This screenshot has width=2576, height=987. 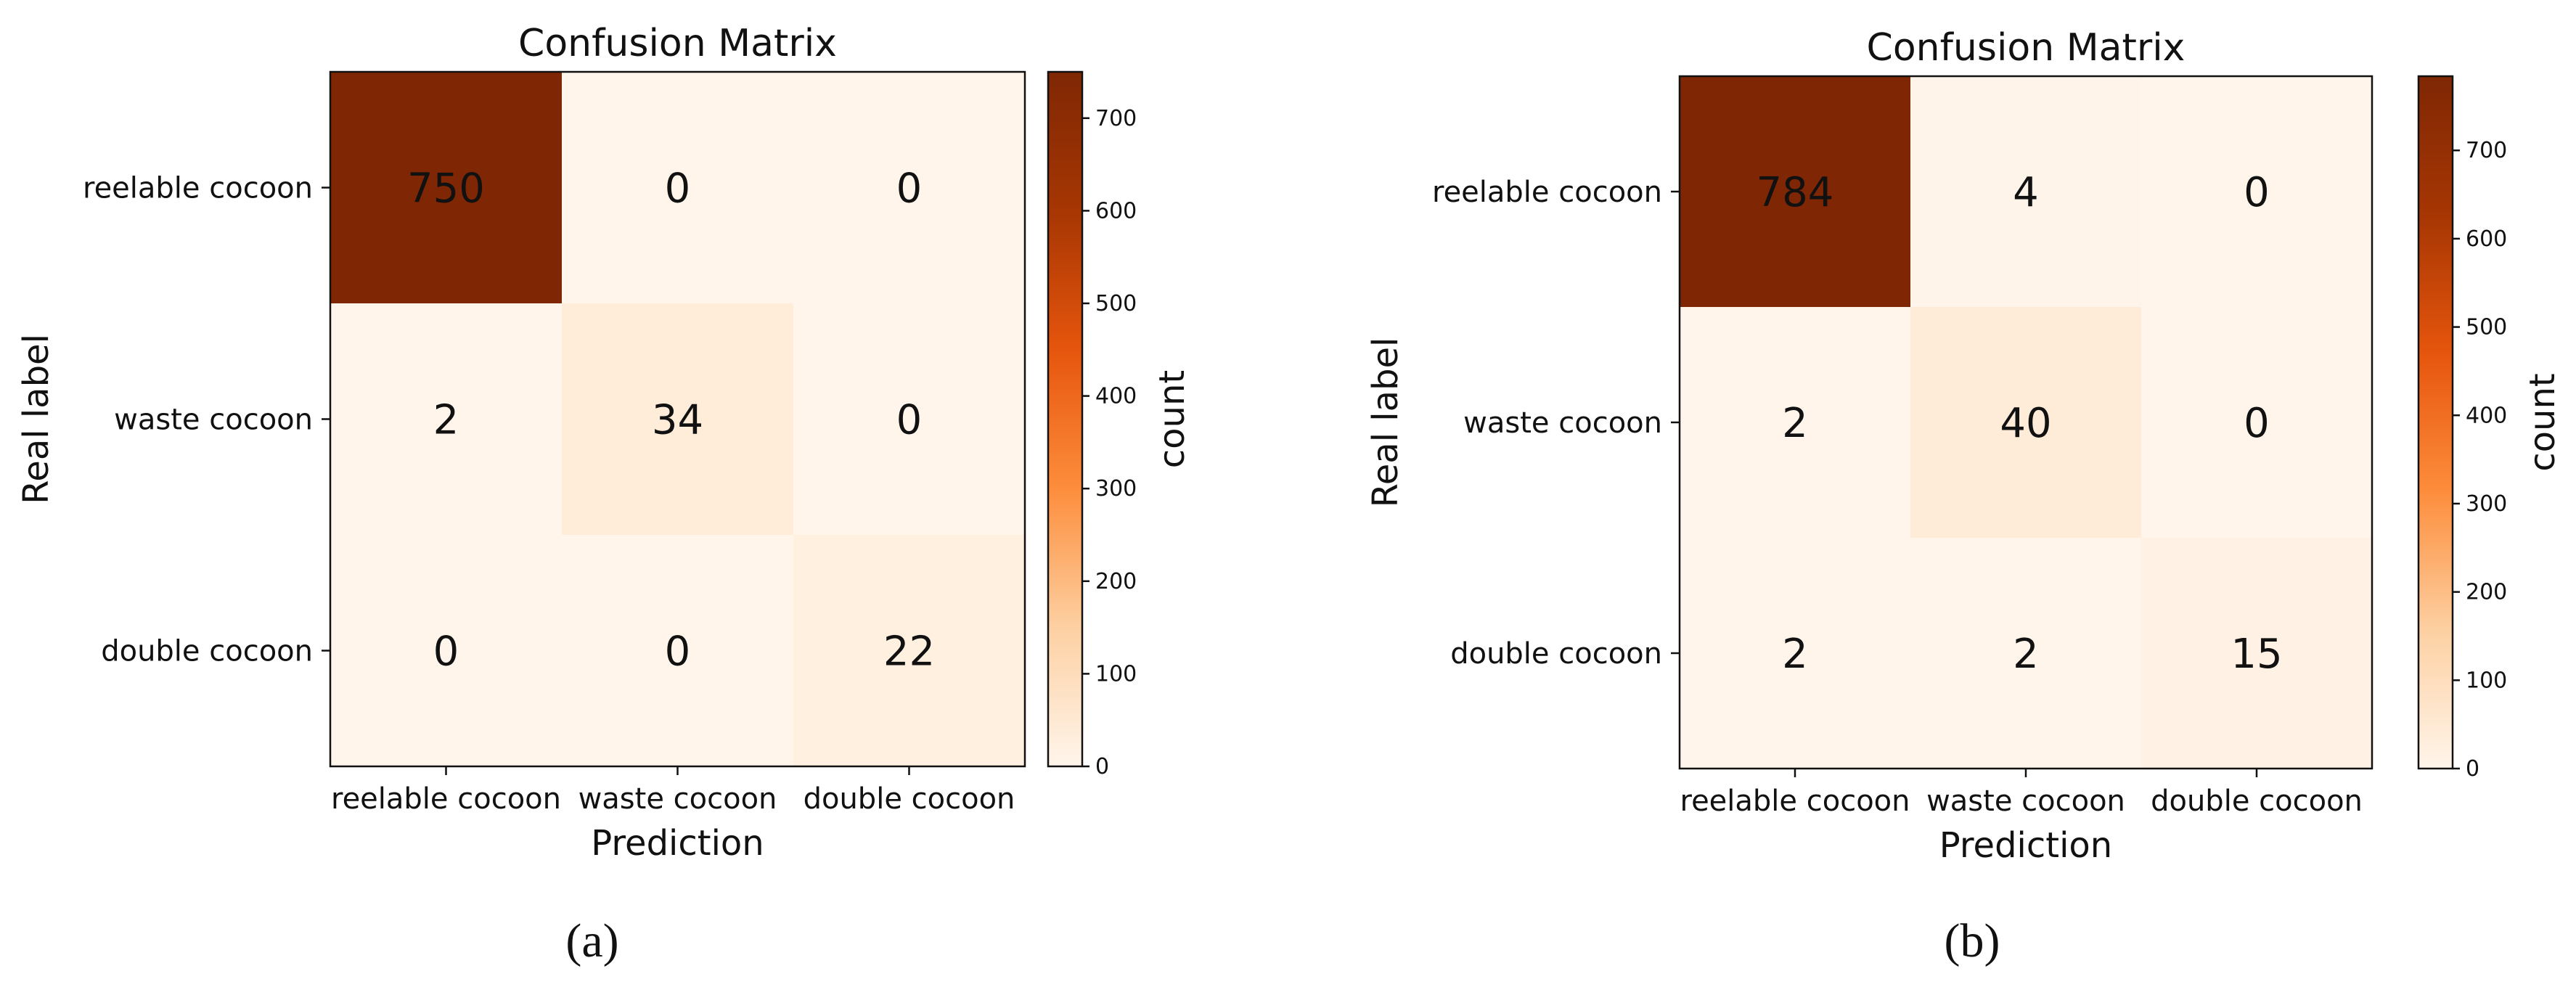 I want to click on cell-value-label: 750, so click(x=446, y=189).